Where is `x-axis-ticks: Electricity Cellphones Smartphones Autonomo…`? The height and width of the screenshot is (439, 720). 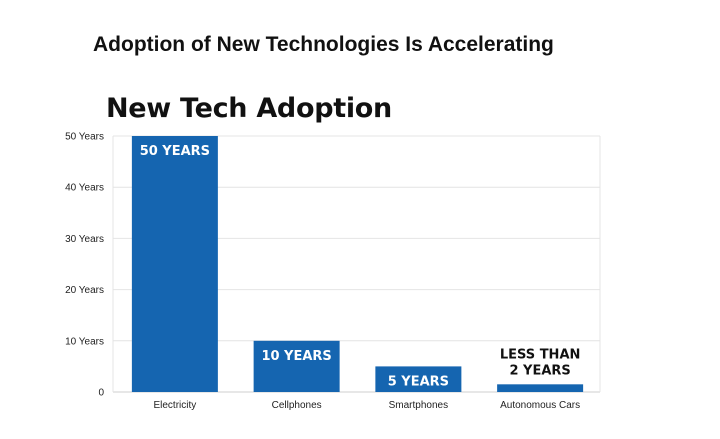 x-axis-ticks: Electricity Cellphones Smartphones Autonomo… is located at coordinates (366, 405).